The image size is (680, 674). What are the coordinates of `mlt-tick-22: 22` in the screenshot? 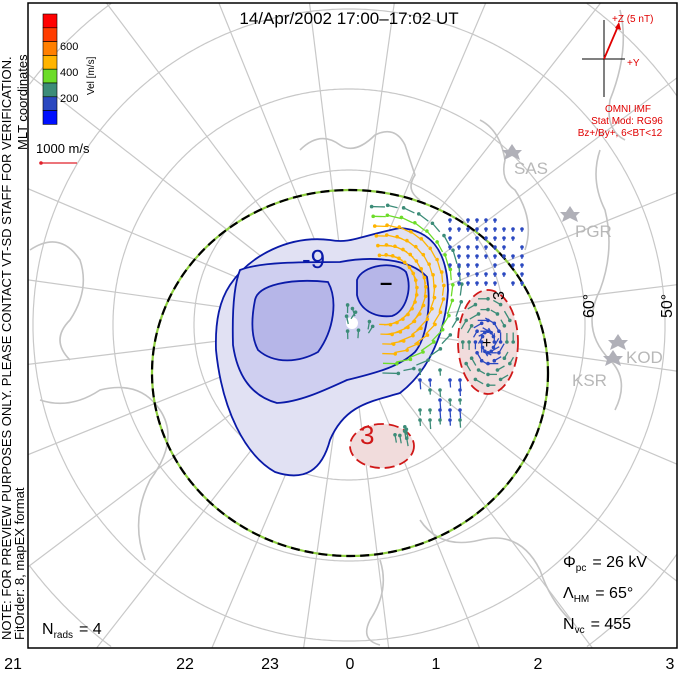 It's located at (185, 664).